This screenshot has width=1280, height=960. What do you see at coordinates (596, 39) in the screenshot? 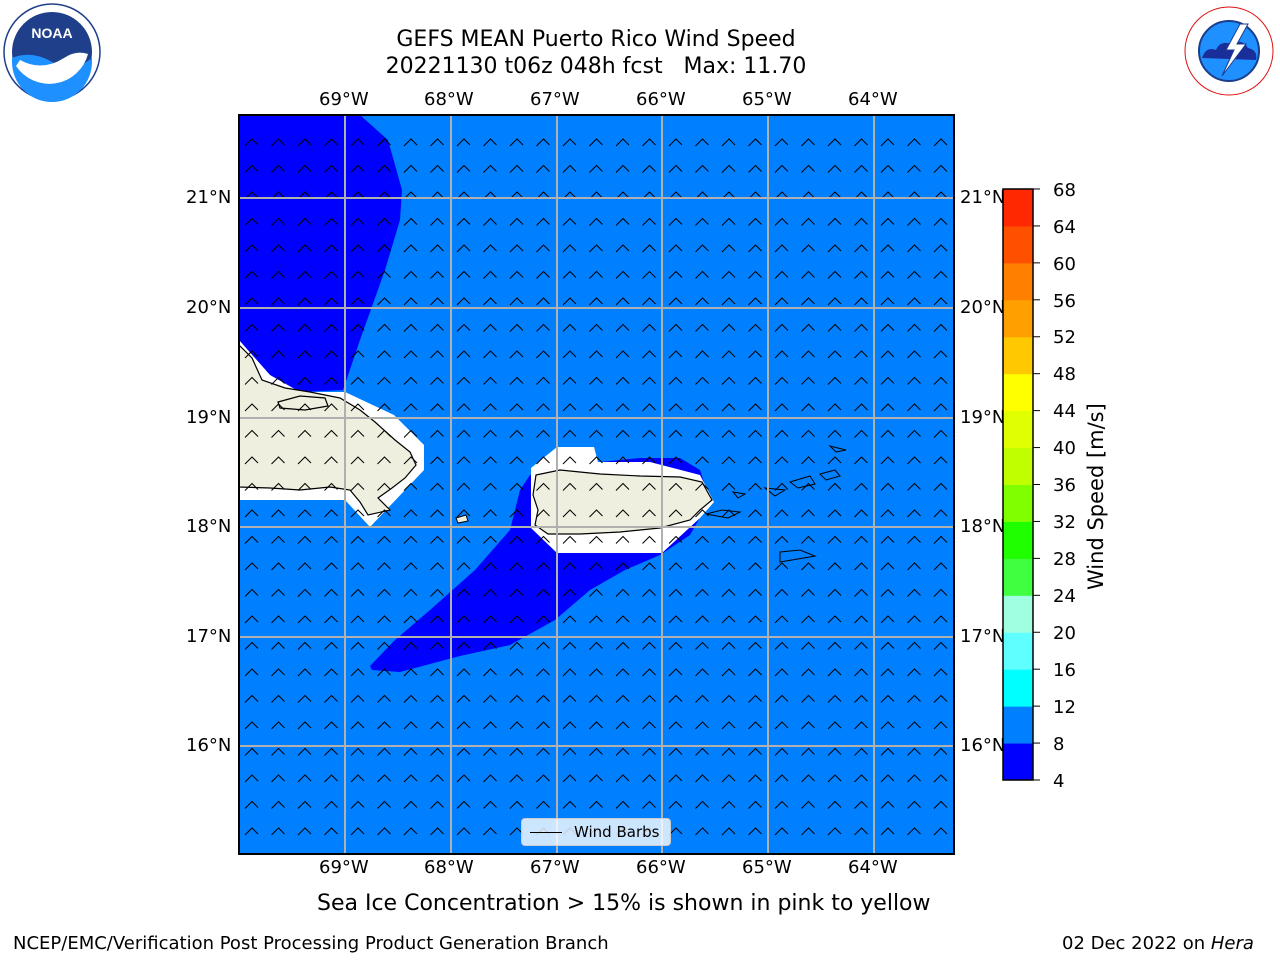
I see `map-title: GEFS MEAN Puerto Rico Wind Speed` at bounding box center [596, 39].